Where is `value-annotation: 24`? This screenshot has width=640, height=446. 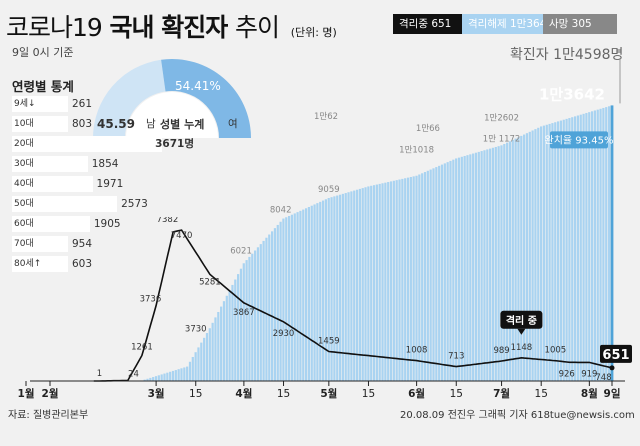 value-annotation: 24 is located at coordinates (133, 375).